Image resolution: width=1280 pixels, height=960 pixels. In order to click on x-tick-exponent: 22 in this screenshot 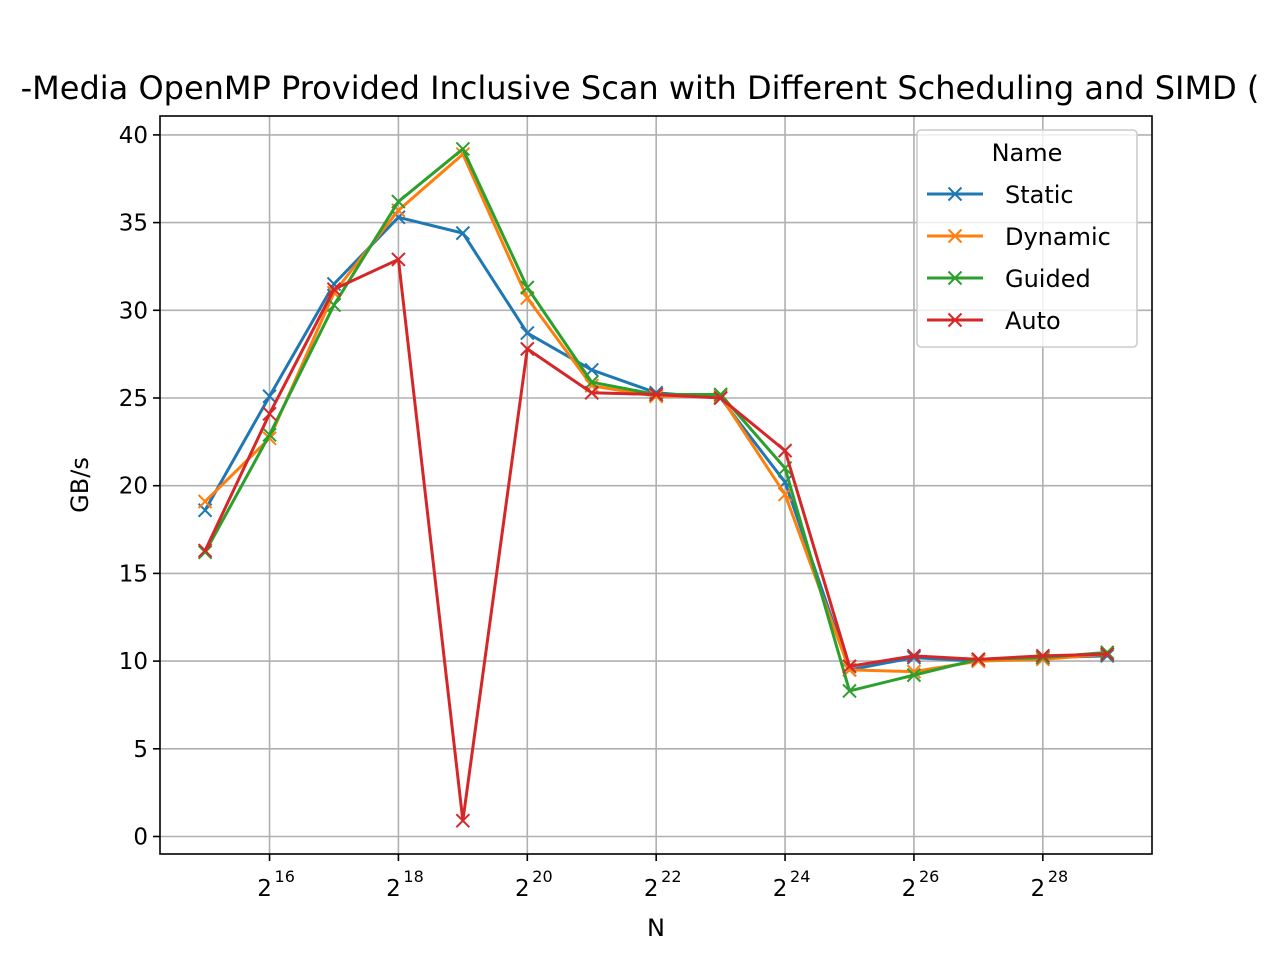, I will do `click(671, 876)`.